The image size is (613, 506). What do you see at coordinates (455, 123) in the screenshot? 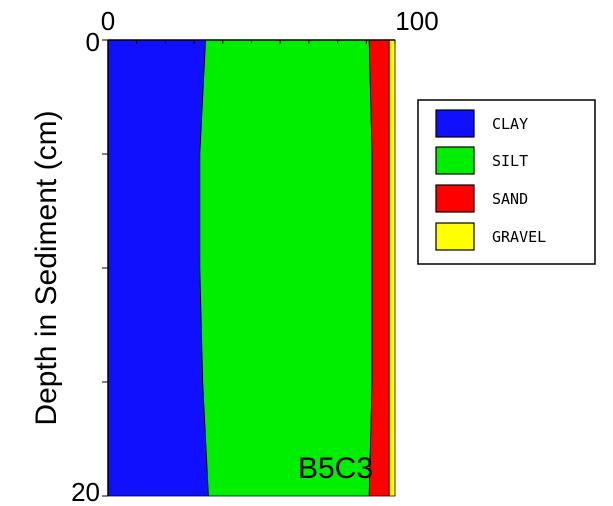
I see `legend-swatch-clay` at bounding box center [455, 123].